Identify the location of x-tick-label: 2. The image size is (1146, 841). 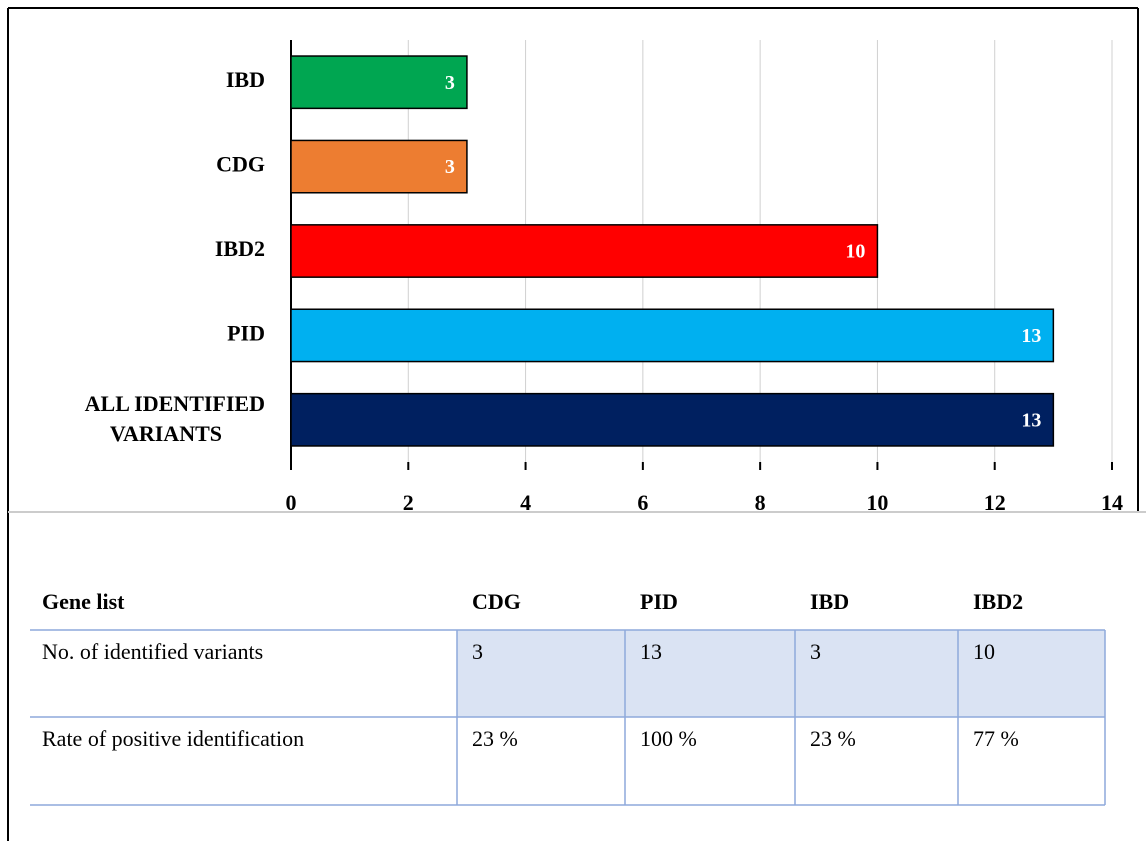
(408, 502).